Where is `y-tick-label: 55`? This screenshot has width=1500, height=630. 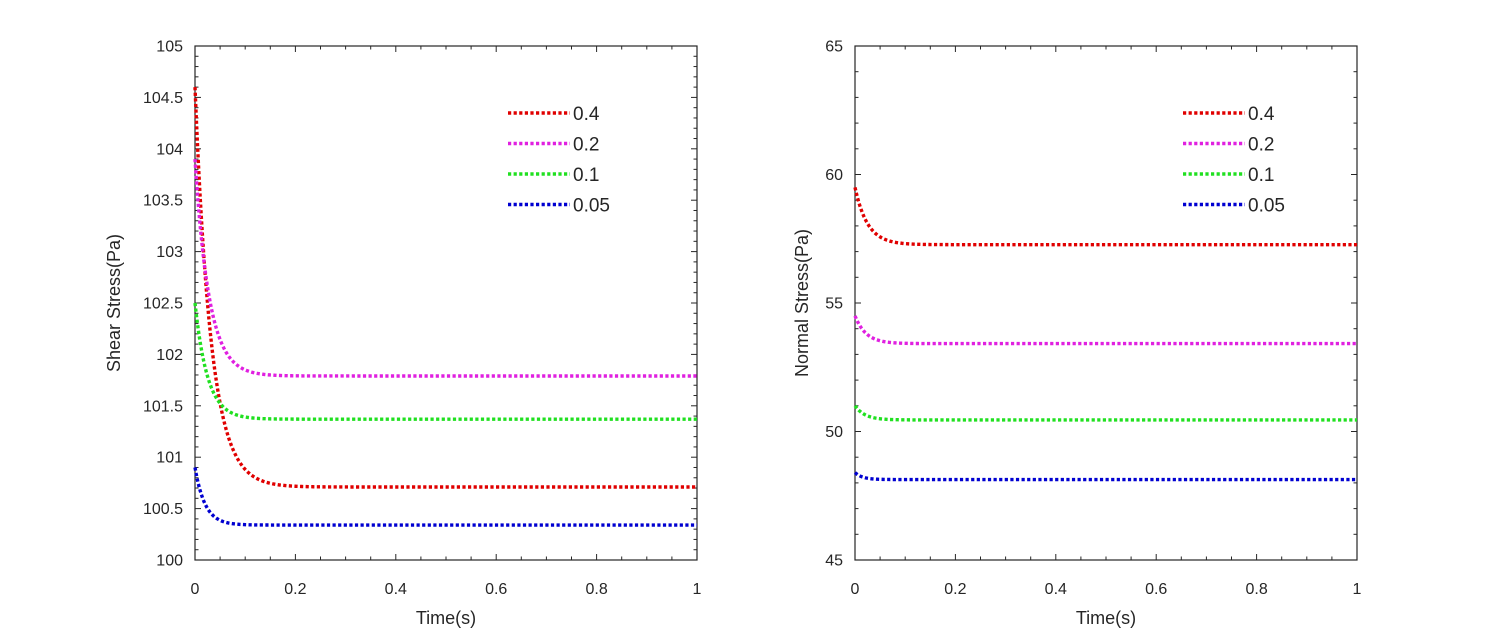 y-tick-label: 55 is located at coordinates (834, 304).